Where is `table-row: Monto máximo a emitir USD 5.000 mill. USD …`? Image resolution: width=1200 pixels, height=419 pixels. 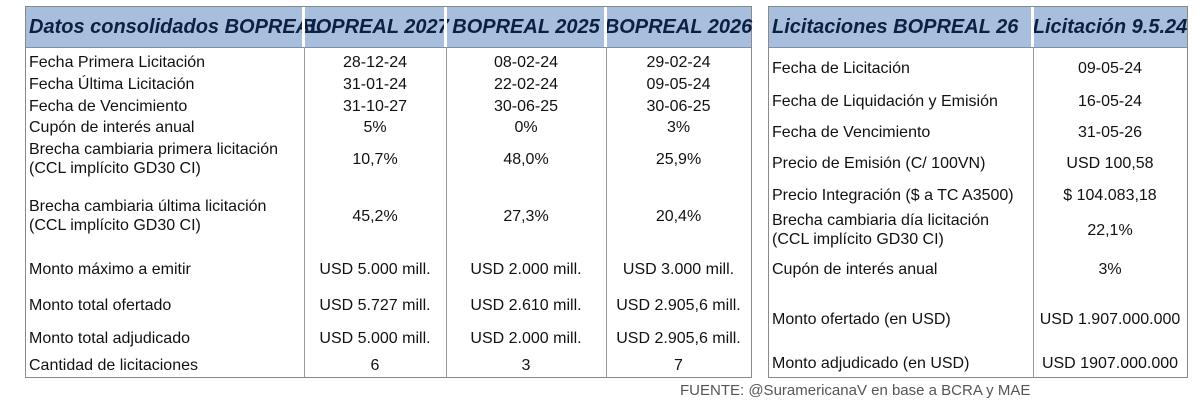
table-row: Monto máximo a emitir USD 5.000 mill. USD … is located at coordinates (388, 269).